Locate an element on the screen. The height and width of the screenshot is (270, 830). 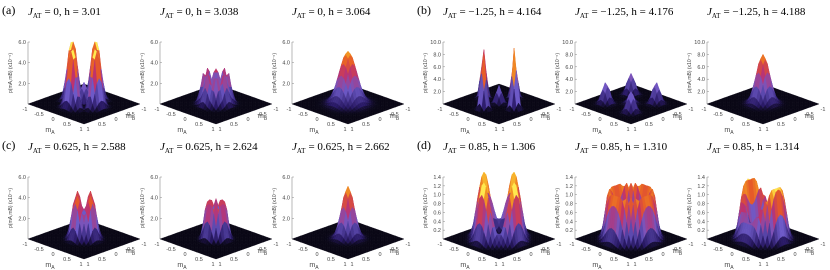
plot-title: JAT= −1.25, h = 4.188 is located at coordinates (756, 13).